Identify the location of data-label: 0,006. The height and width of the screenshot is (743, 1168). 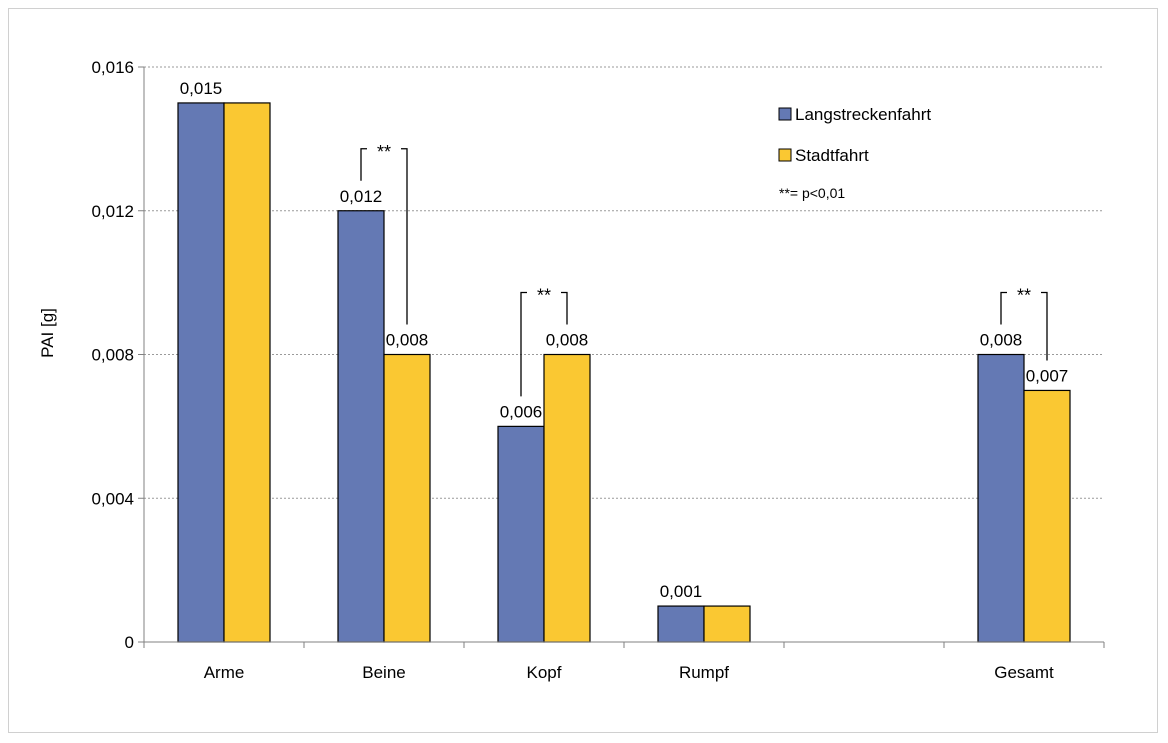
(521, 411).